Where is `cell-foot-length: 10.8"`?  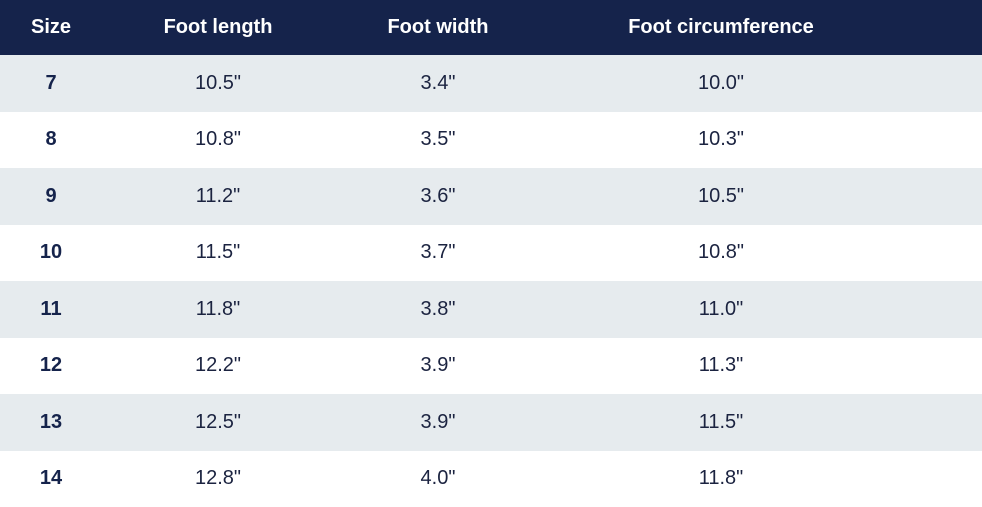 cell-foot-length: 10.8" is located at coordinates (218, 139).